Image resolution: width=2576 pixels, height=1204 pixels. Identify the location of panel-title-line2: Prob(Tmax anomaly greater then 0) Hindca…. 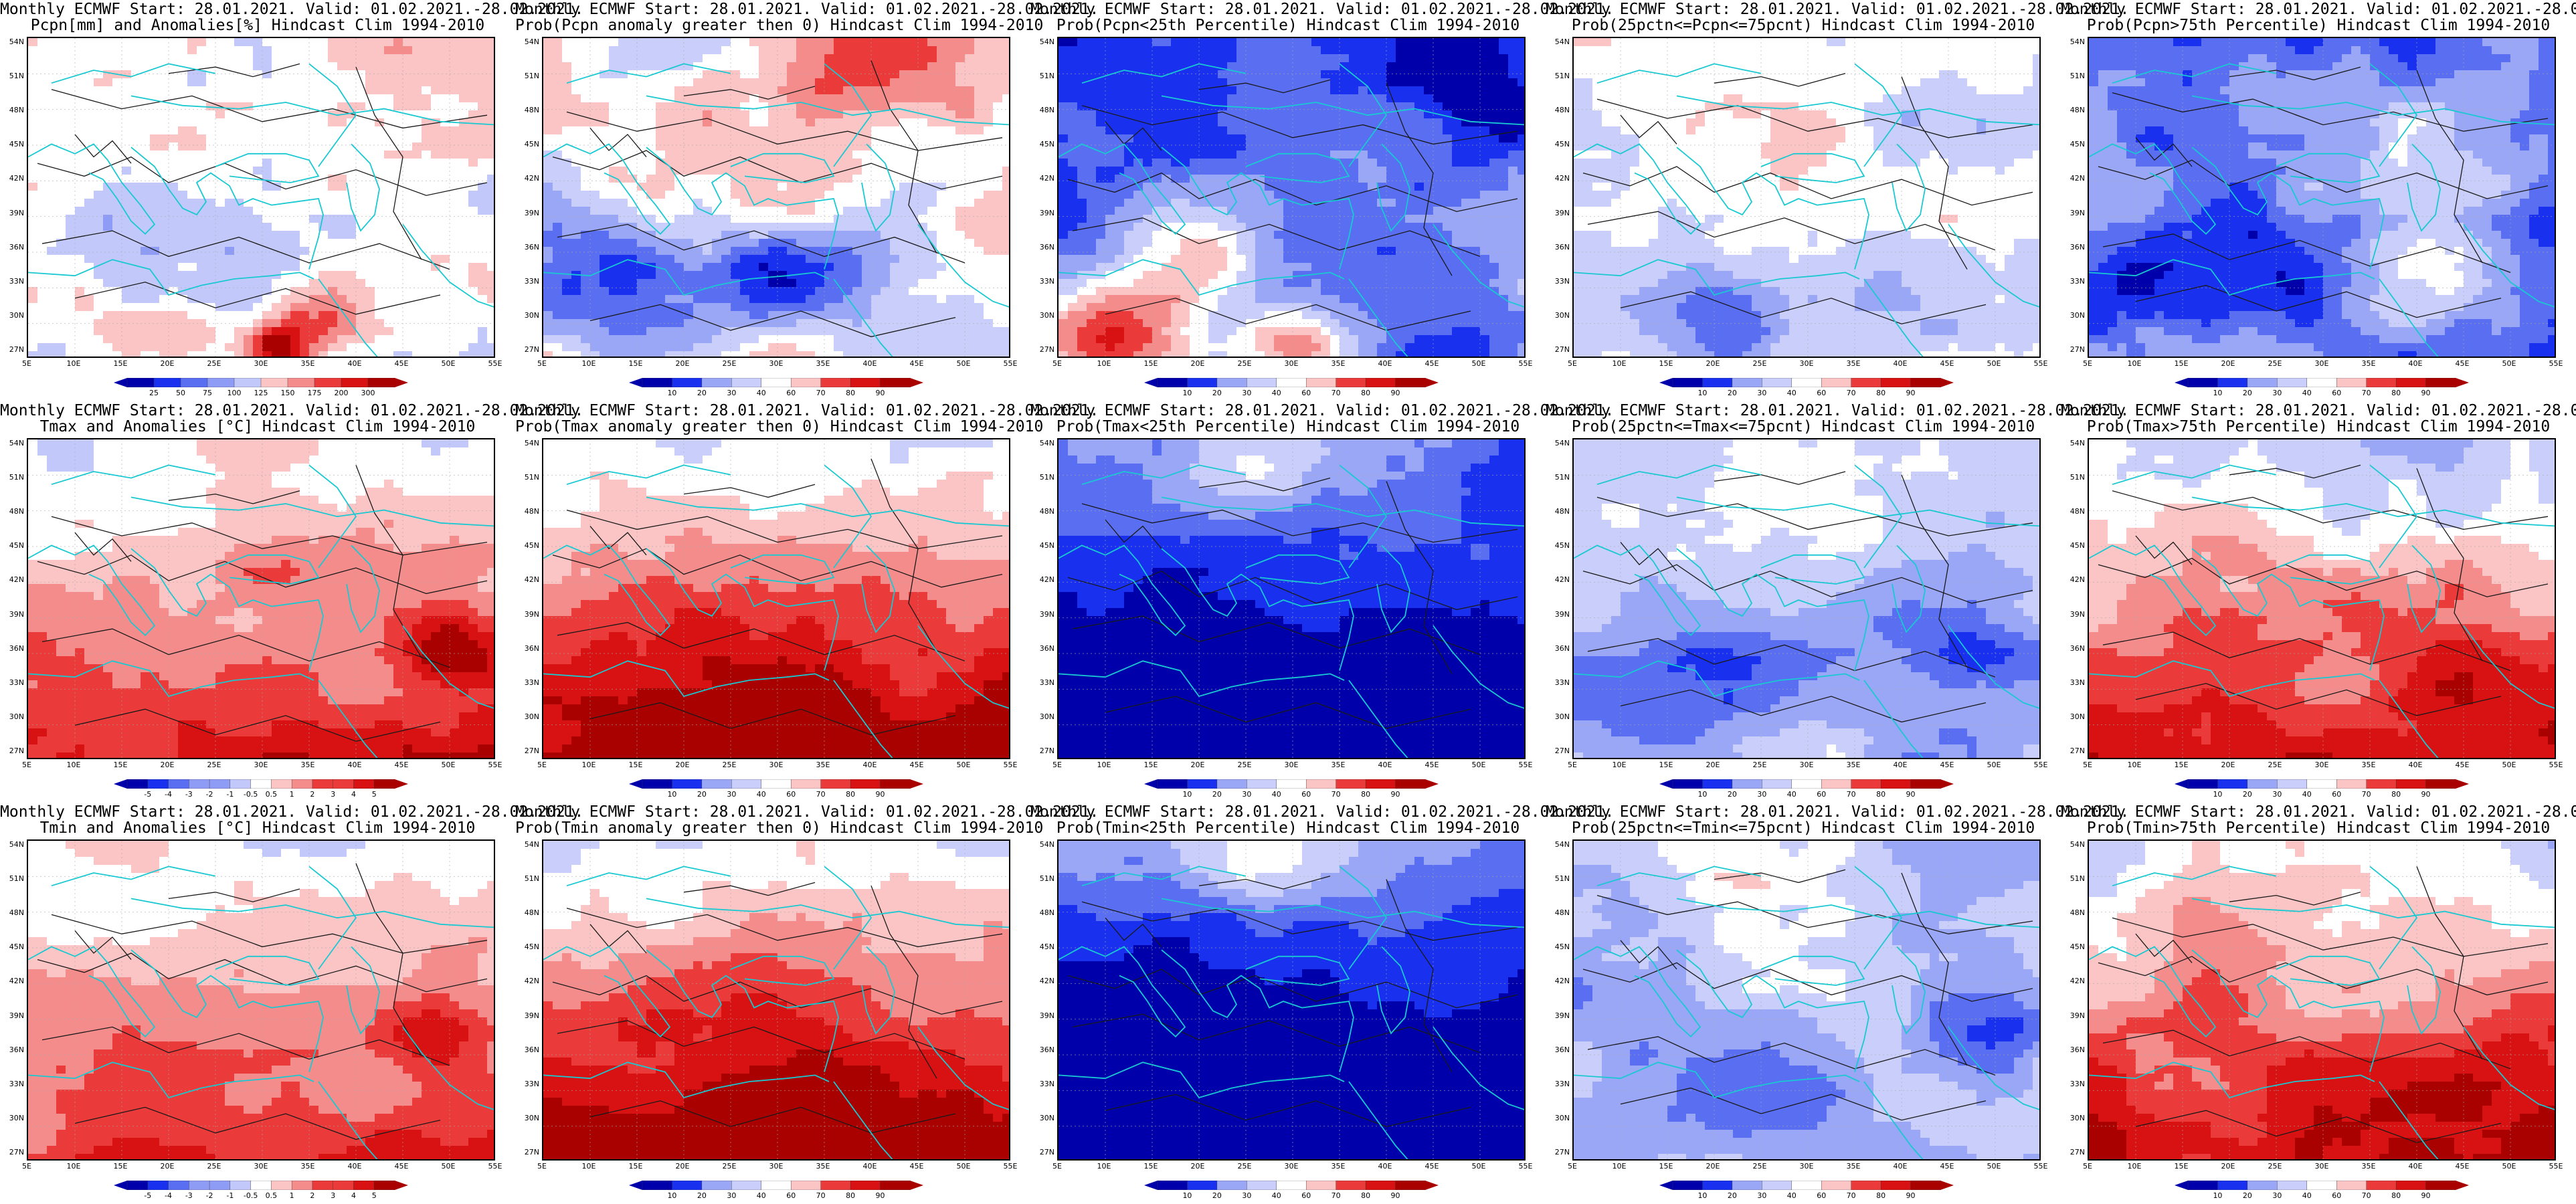
(779, 427).